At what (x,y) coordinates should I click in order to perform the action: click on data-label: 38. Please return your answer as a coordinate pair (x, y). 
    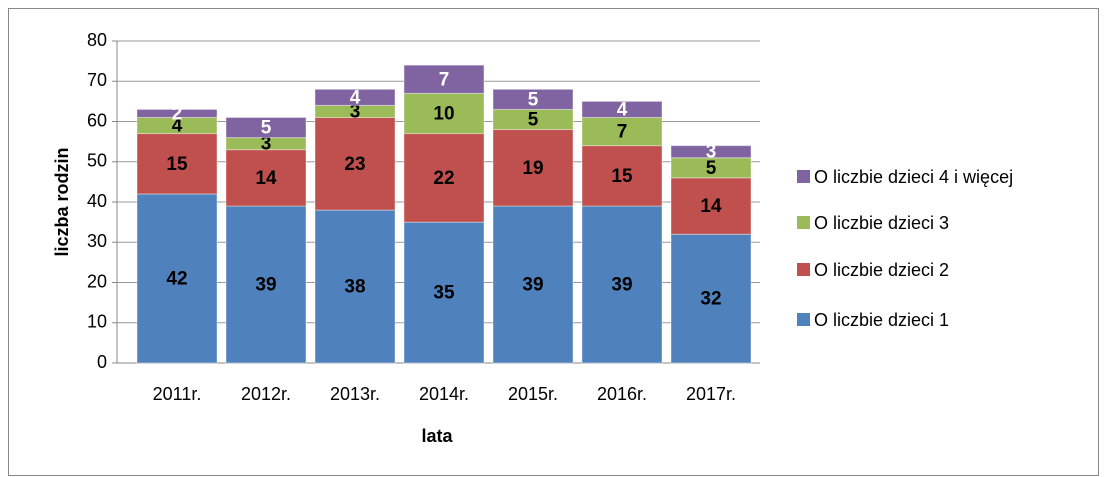
    Looking at the image, I should click on (354, 287).